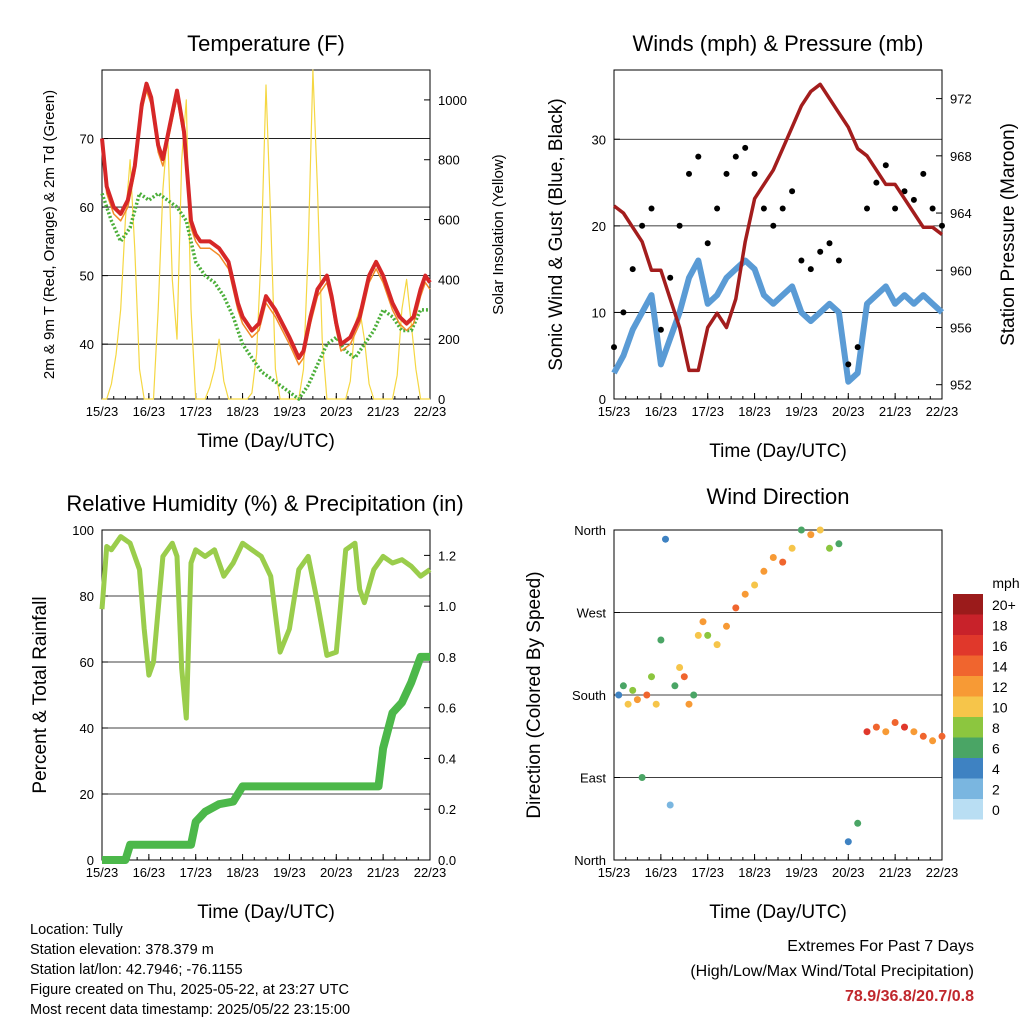 This screenshot has height=1024, width=1024. I want to click on winds-y-tick-label: 10, so click(599, 312).